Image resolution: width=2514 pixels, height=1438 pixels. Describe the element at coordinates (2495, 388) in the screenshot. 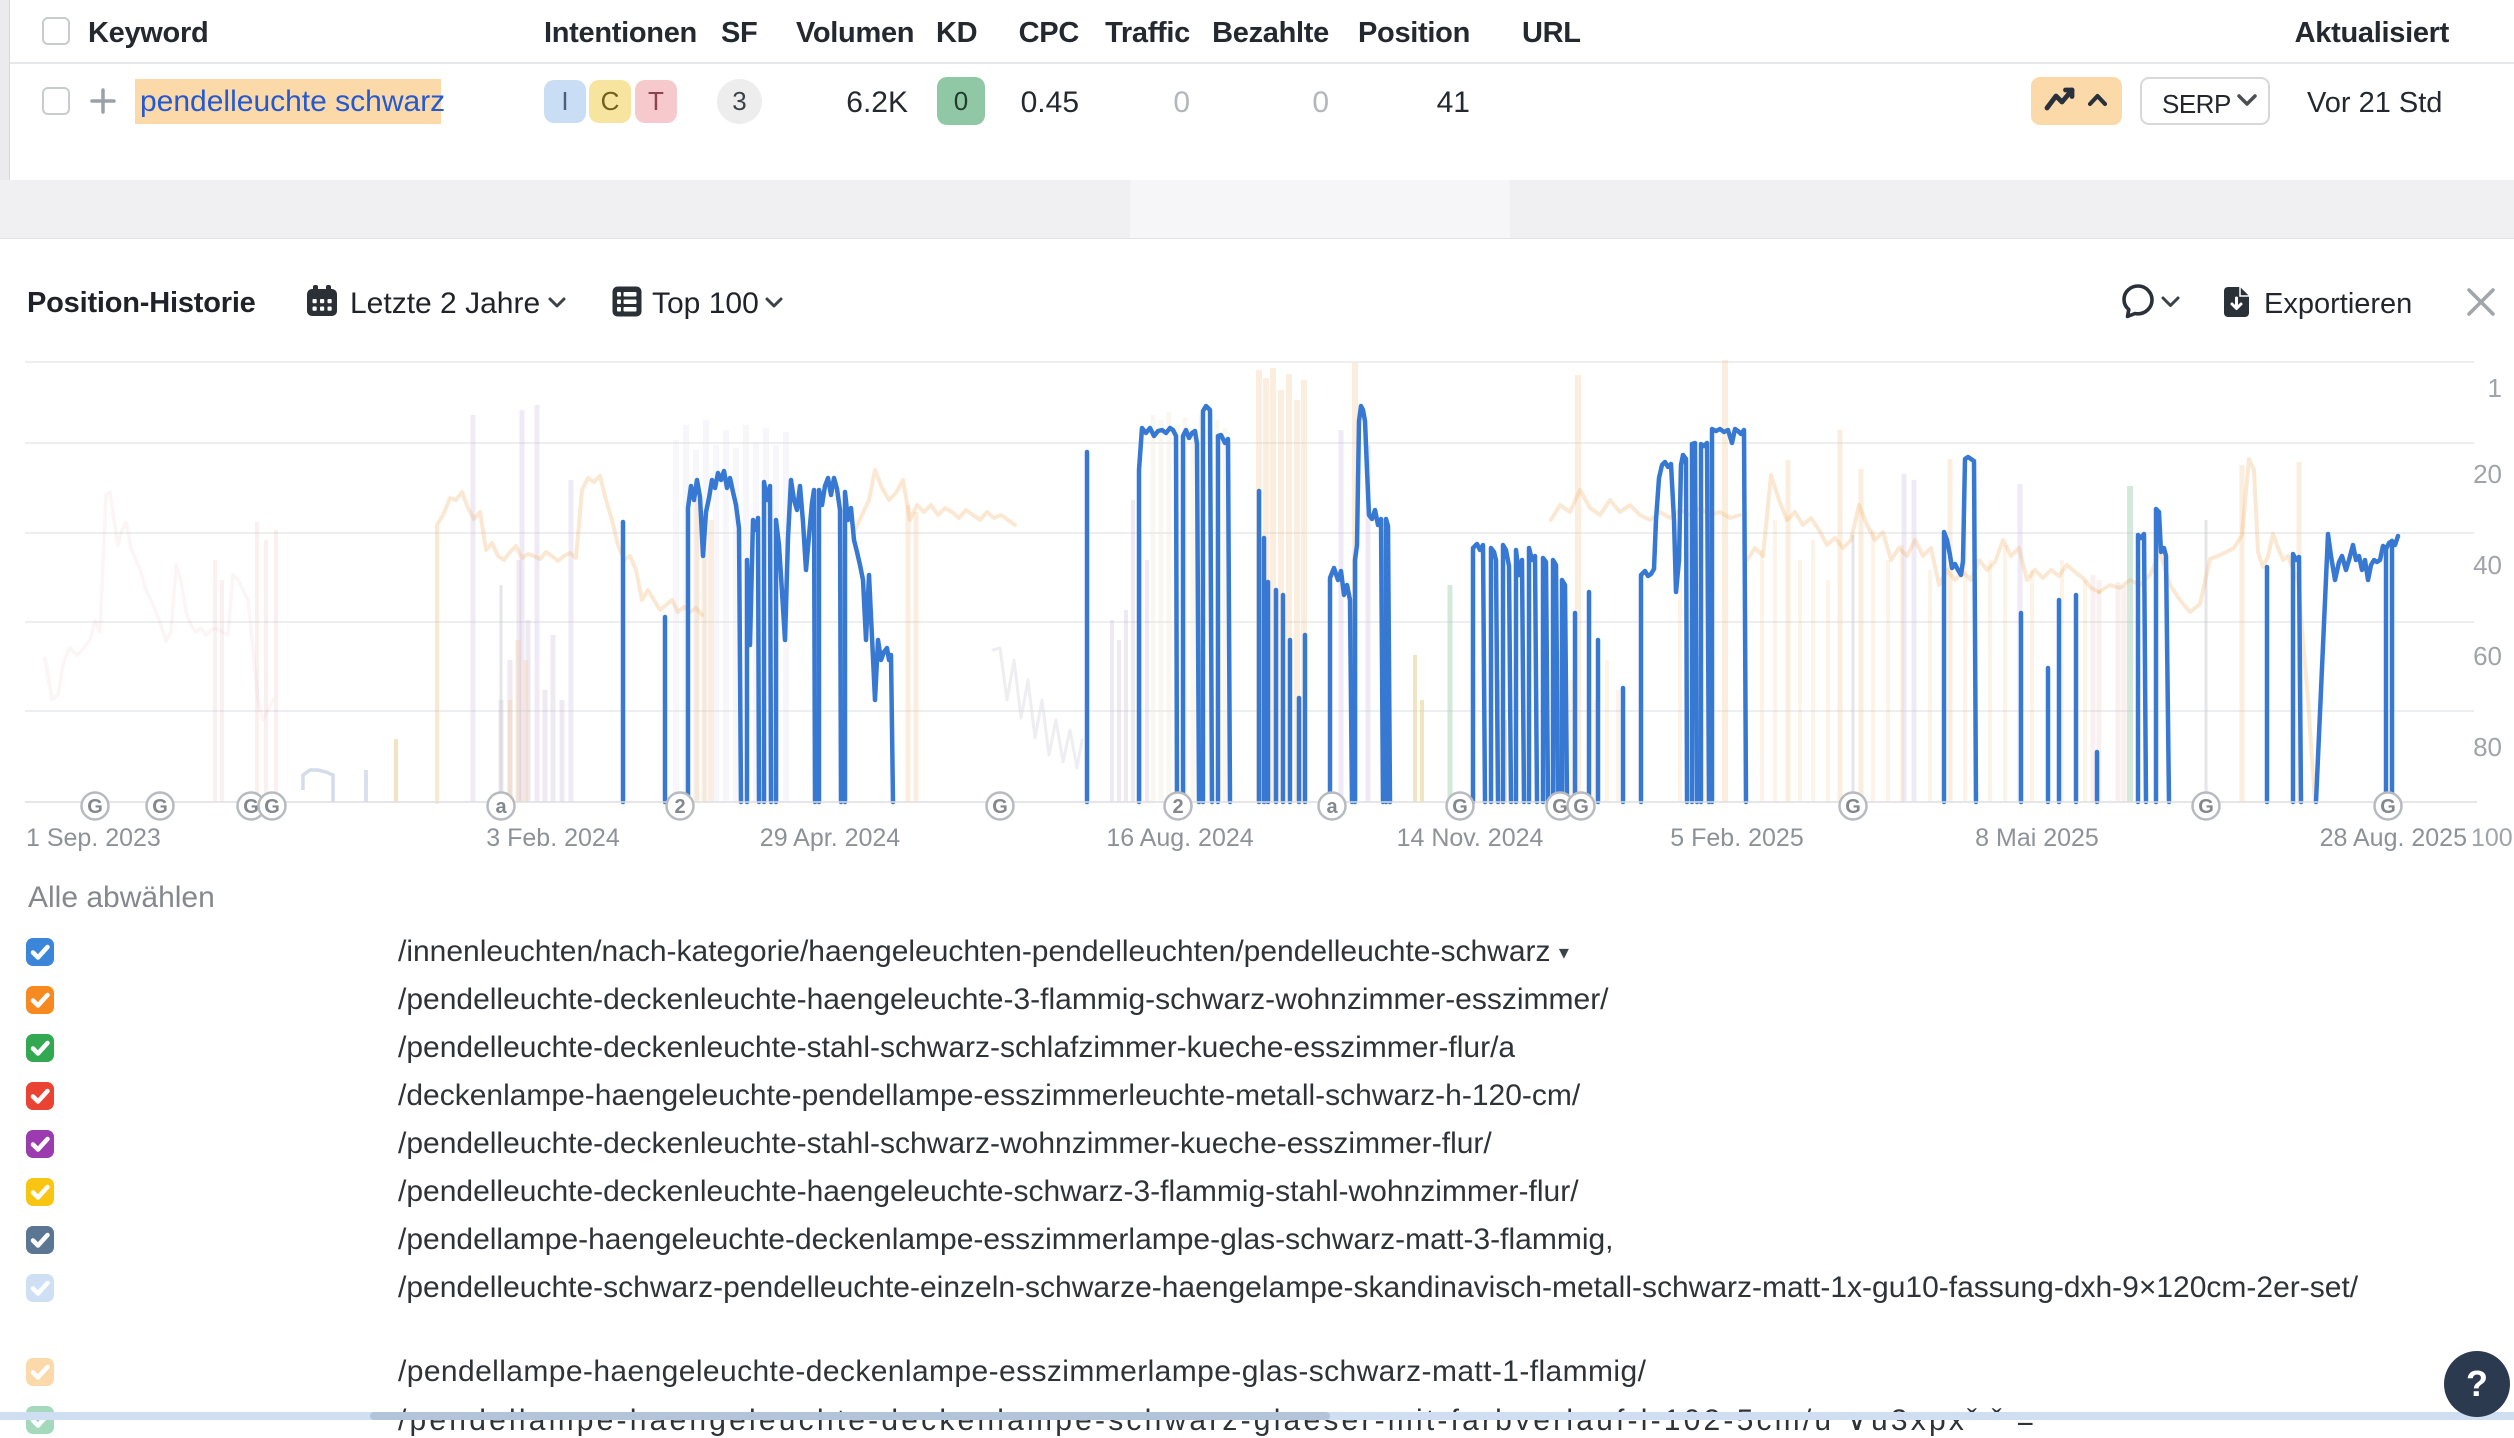

I see `svg-text: 1` at that location.